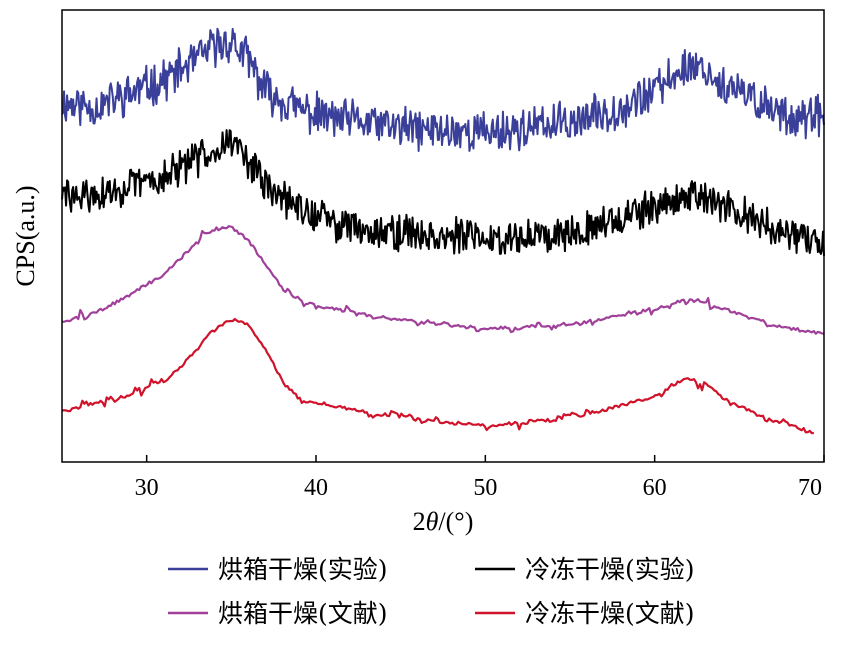 The height and width of the screenshot is (660, 847). What do you see at coordinates (25, 235) in the screenshot?
I see `y-axis-title: CPS(a.u.)` at bounding box center [25, 235].